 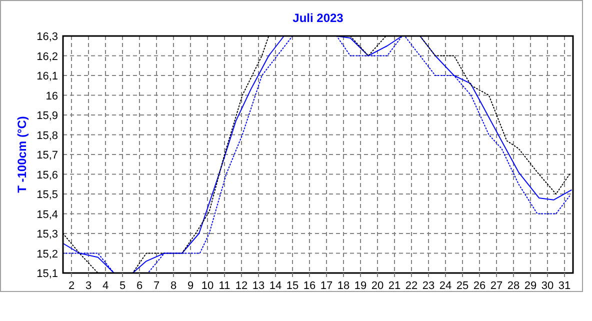 What do you see at coordinates (47, 214) in the screenshot?
I see `y-tick-label: 15,4` at bounding box center [47, 214].